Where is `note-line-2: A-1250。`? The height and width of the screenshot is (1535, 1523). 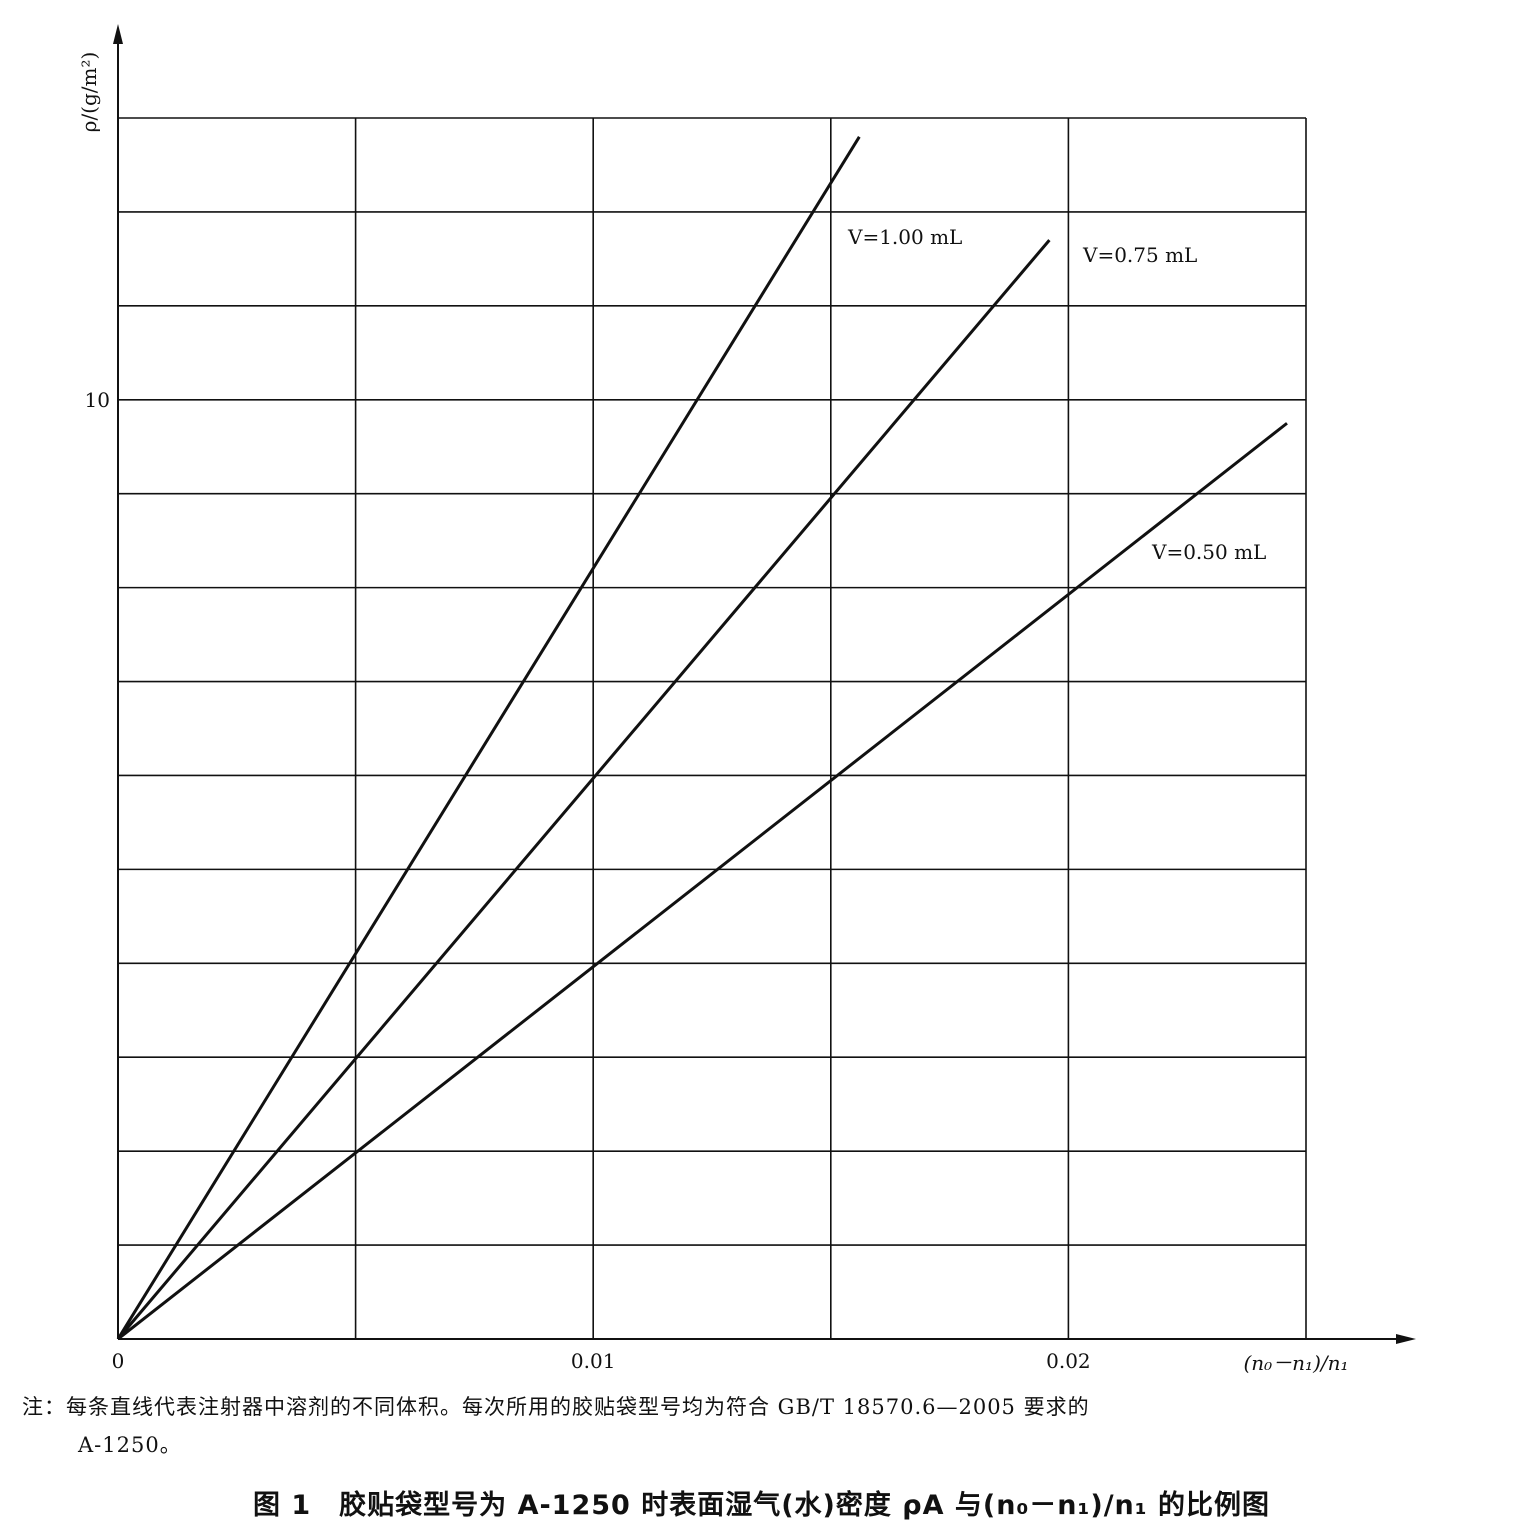
note-line-2: A-1250。 is located at coordinates (130, 1445).